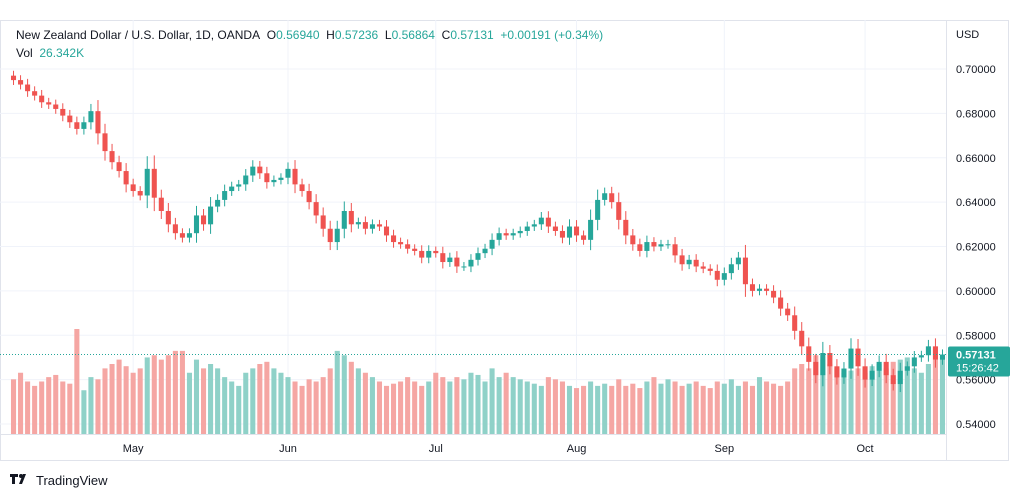  I want to click on close-label: C, so click(446, 35).